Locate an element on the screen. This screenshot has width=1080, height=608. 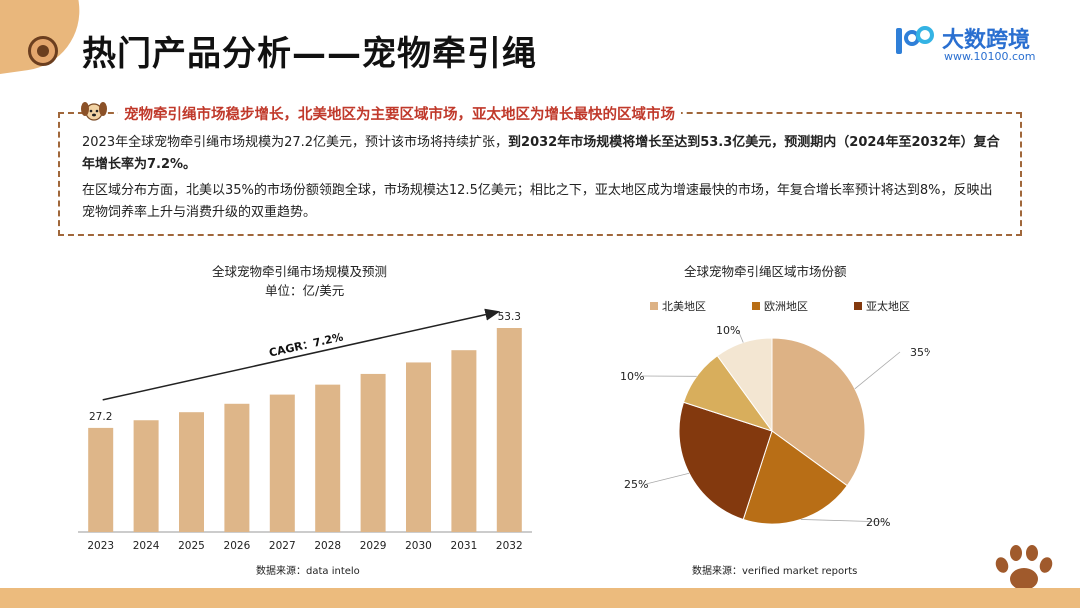
summary-p1-text: 2023年全球宠物牵引绳市场规模为27.2亿美元，预计该市场将持续扩张， is located at coordinates (295, 142).